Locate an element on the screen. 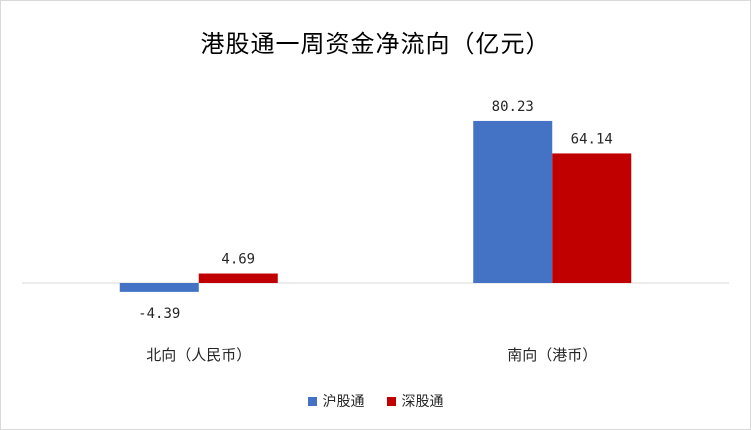 The width and height of the screenshot is (751, 430). data-label-series-2-category-1: 4.69 is located at coordinates (238, 260).